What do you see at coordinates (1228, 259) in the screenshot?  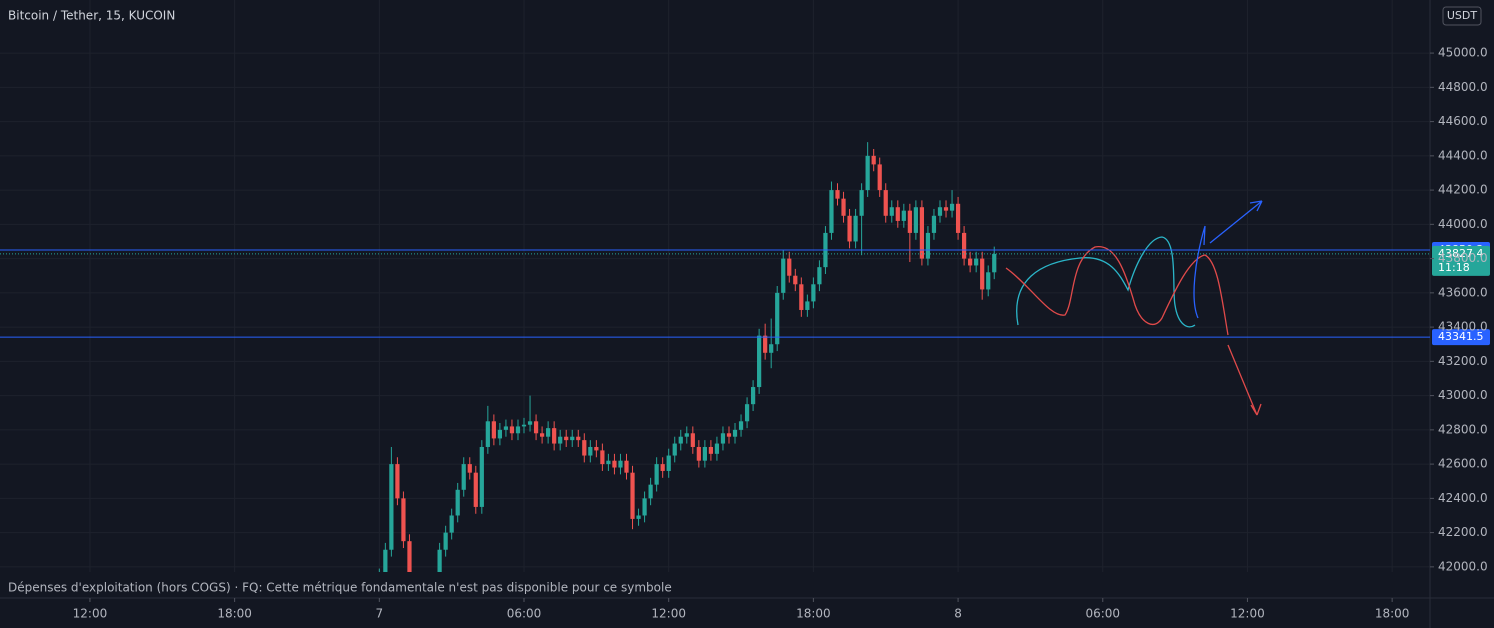 I see `drawing-arrow-up` at bounding box center [1228, 259].